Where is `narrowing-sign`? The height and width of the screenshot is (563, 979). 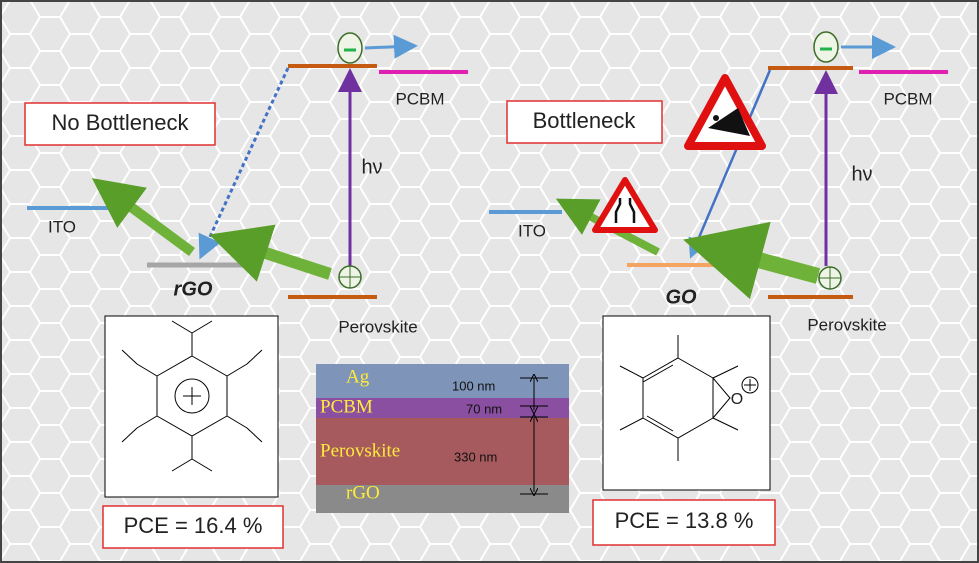 narrowing-sign is located at coordinates (625, 205).